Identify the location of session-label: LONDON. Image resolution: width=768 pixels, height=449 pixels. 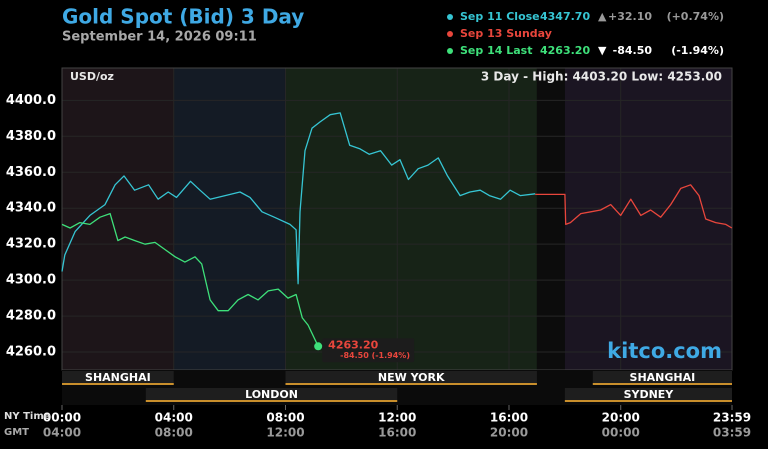
(271, 394).